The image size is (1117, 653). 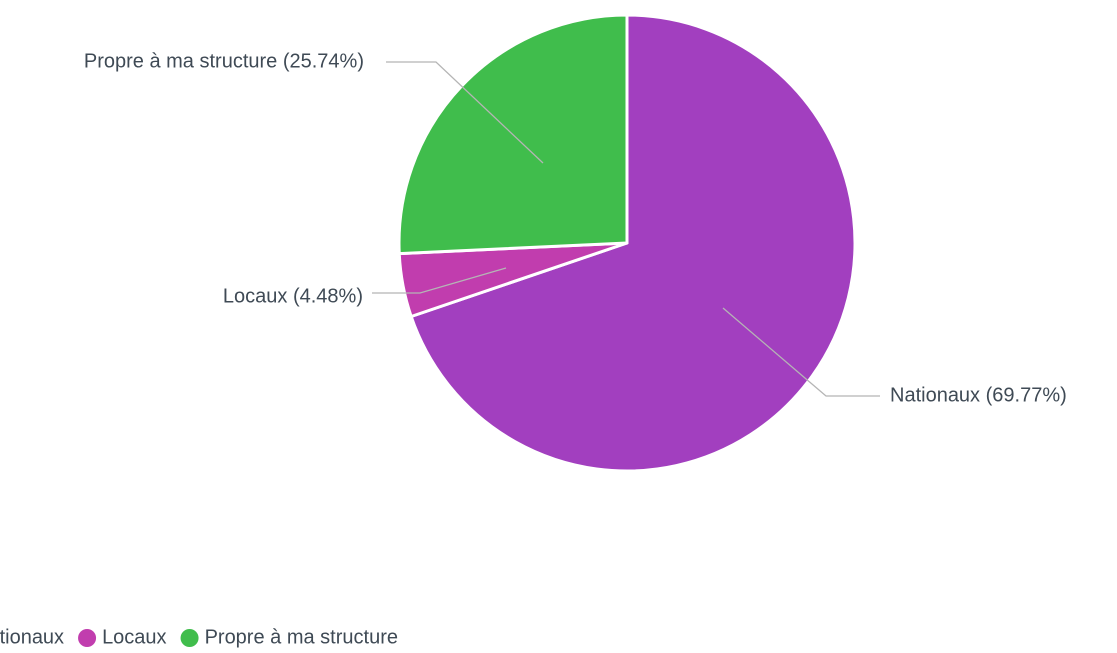 I want to click on slice-label: Nationaux (69.77%), so click(x=978, y=395).